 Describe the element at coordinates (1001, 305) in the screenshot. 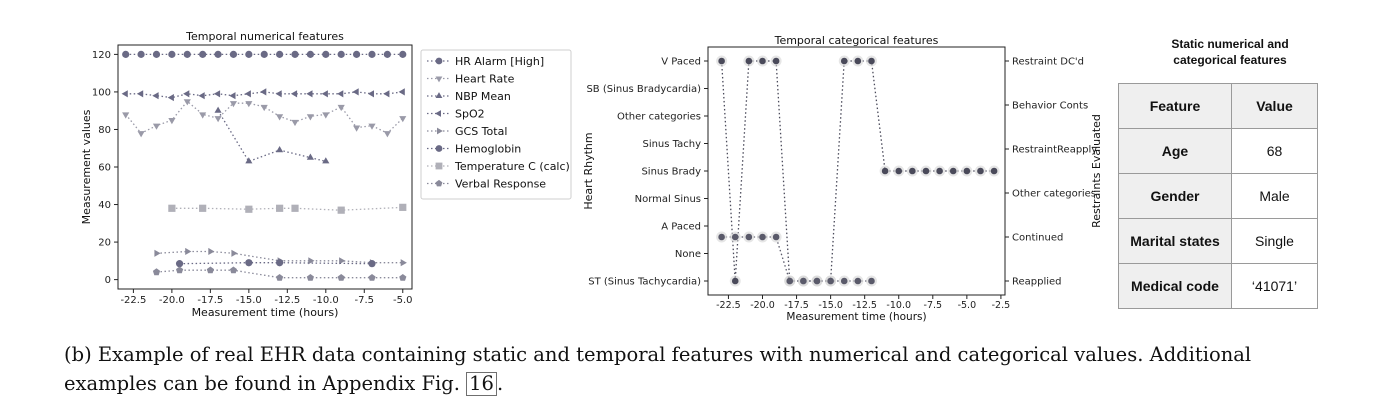

I see `x-tick-label: -2.5` at that location.